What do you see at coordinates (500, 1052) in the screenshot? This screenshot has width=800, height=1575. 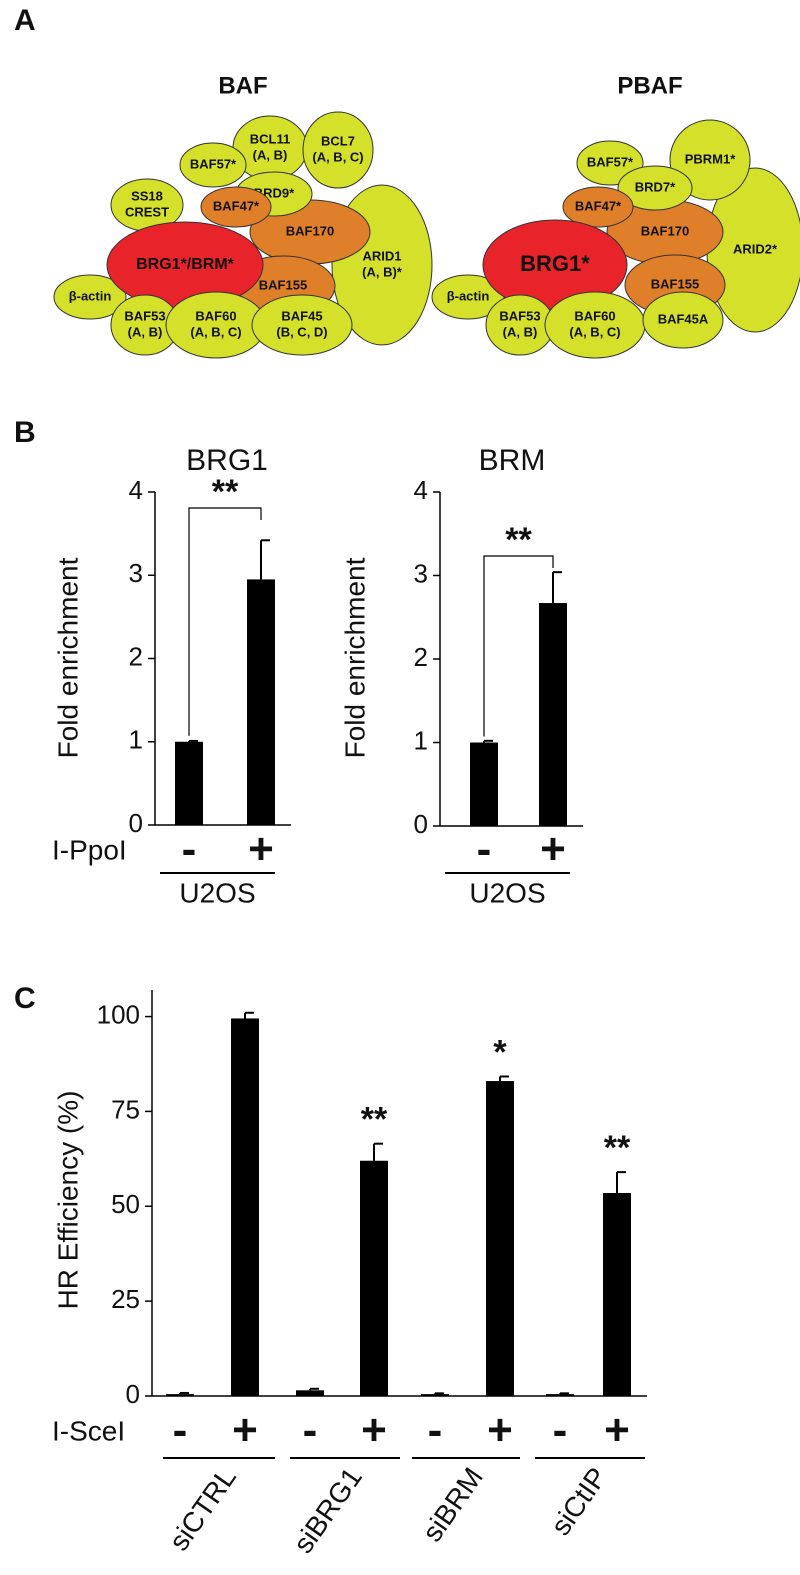 I see `significance: *` at bounding box center [500, 1052].